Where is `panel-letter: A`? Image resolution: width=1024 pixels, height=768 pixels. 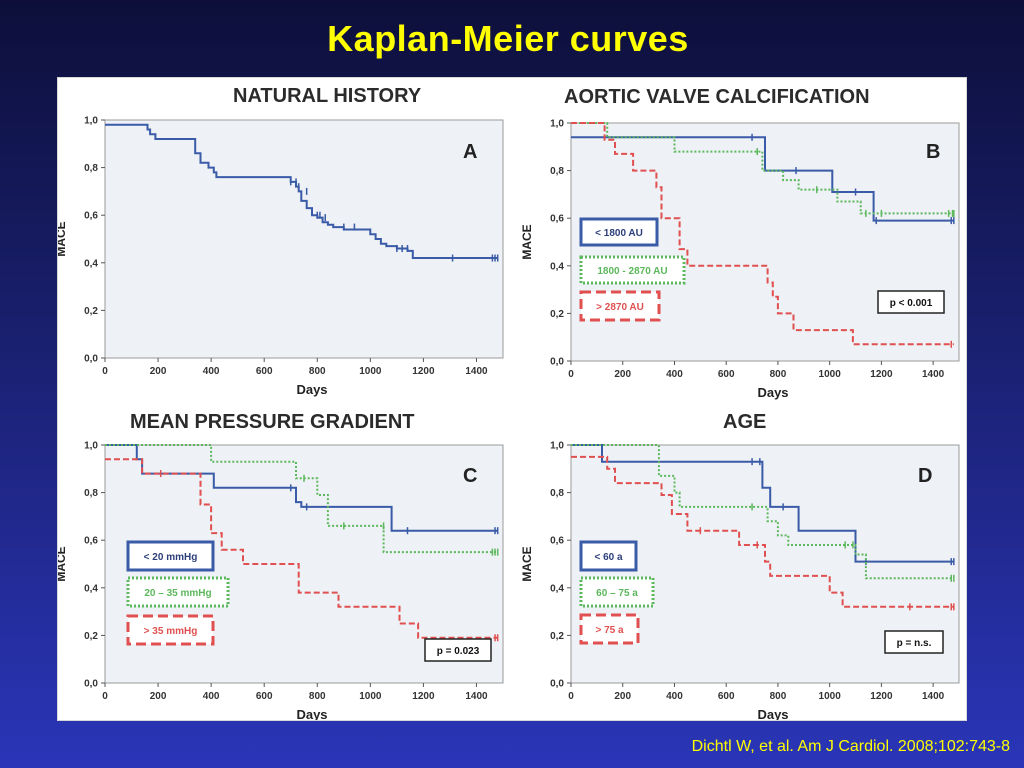 panel-letter: A is located at coordinates (470, 152).